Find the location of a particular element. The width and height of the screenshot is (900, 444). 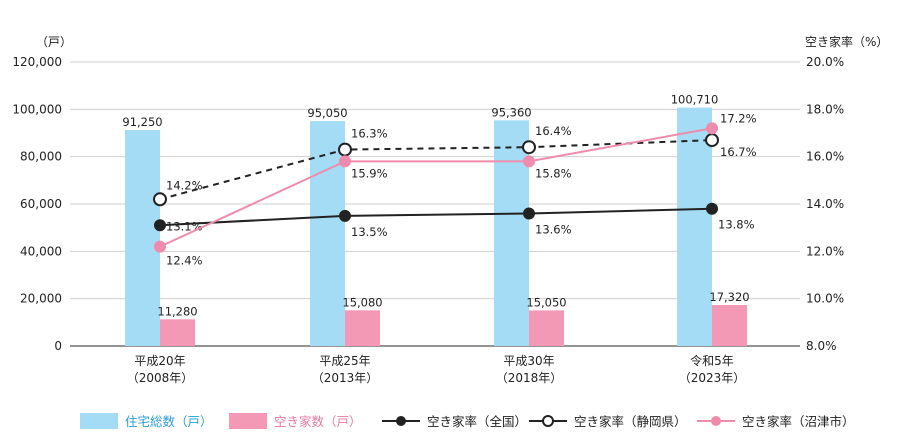

right-tick-label: 18.0% is located at coordinates (825, 109).